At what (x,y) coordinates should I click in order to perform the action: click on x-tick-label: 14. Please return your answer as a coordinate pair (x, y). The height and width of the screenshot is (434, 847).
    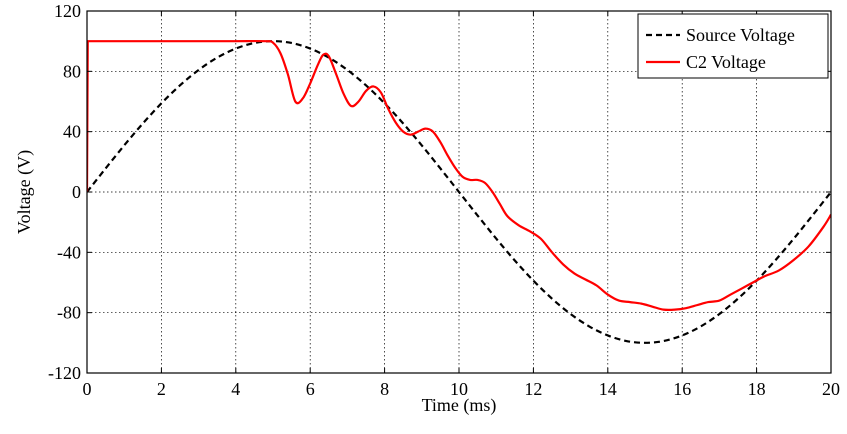
    Looking at the image, I should click on (608, 389).